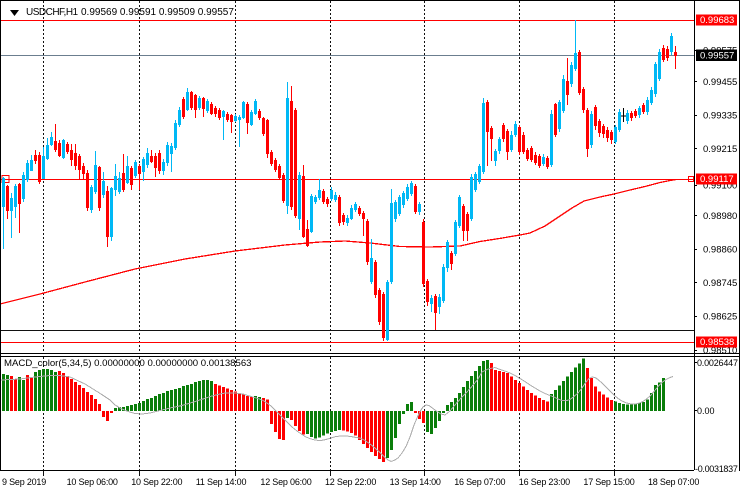  Describe the element at coordinates (706, 411) in the screenshot. I see `svg-text: 0.00` at that location.